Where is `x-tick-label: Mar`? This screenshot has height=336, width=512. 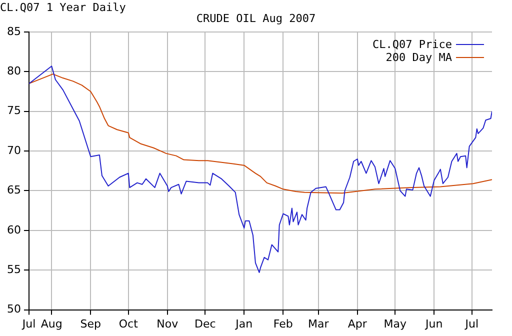
x-tick-label: Mar is located at coordinates (319, 323).